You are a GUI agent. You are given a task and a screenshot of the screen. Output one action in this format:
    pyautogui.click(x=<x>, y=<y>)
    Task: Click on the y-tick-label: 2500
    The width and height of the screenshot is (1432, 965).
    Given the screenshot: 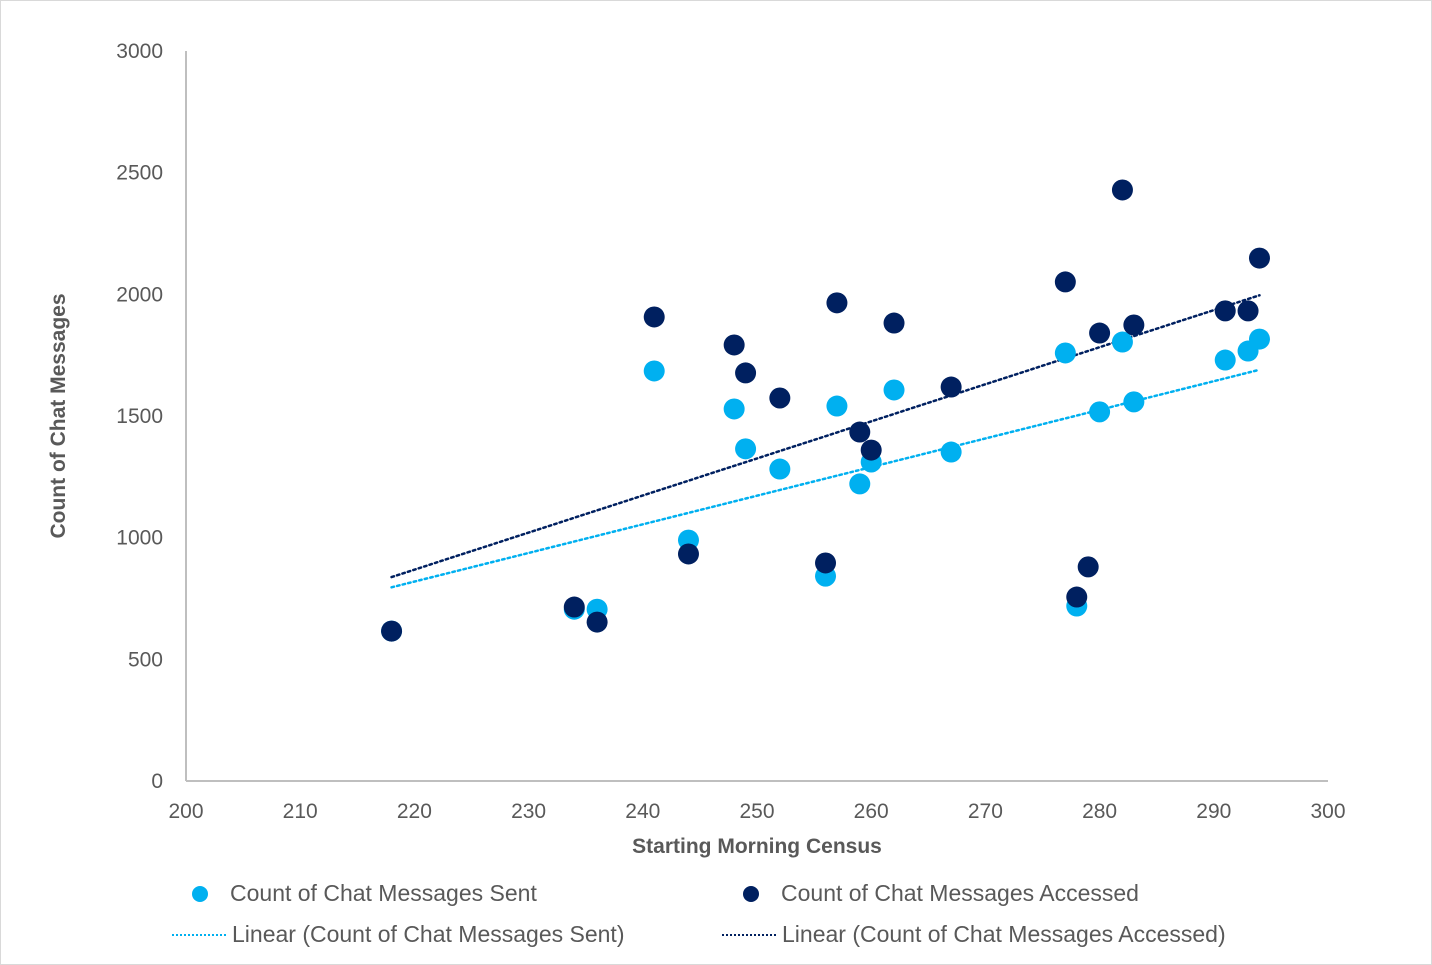 What is the action you would take?
    pyautogui.click(x=139, y=173)
    